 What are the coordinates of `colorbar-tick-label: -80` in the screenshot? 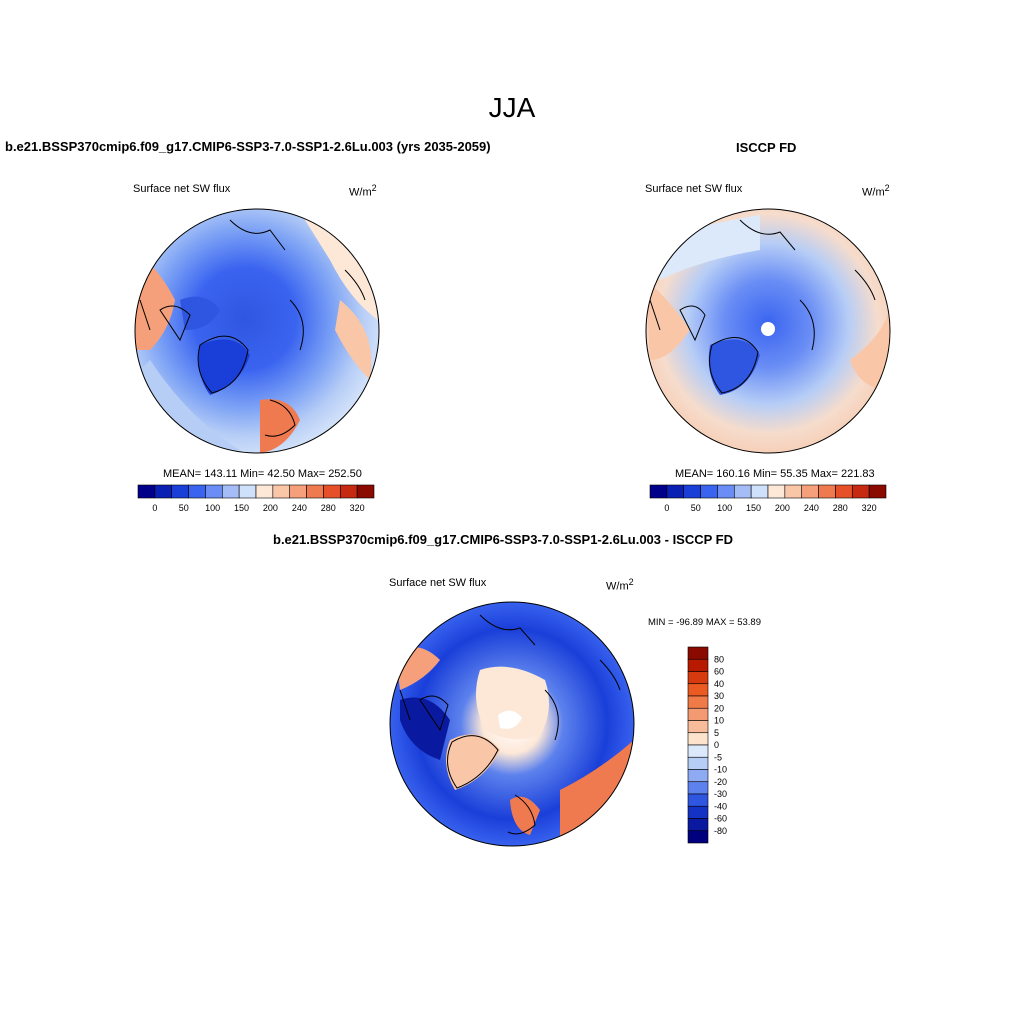 It's located at (720, 831).